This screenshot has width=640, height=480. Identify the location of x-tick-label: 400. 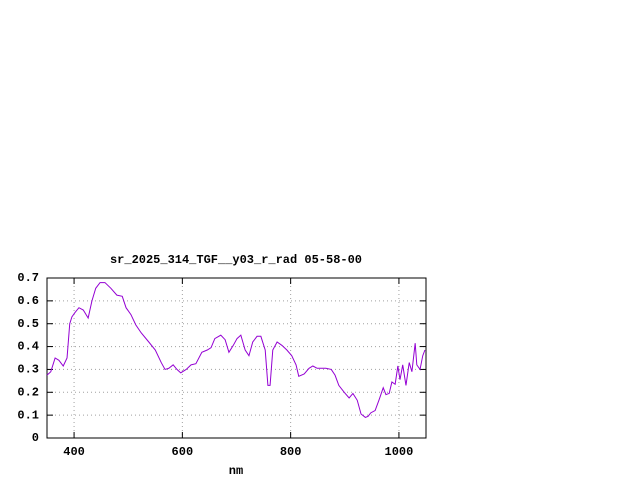
(74, 452).